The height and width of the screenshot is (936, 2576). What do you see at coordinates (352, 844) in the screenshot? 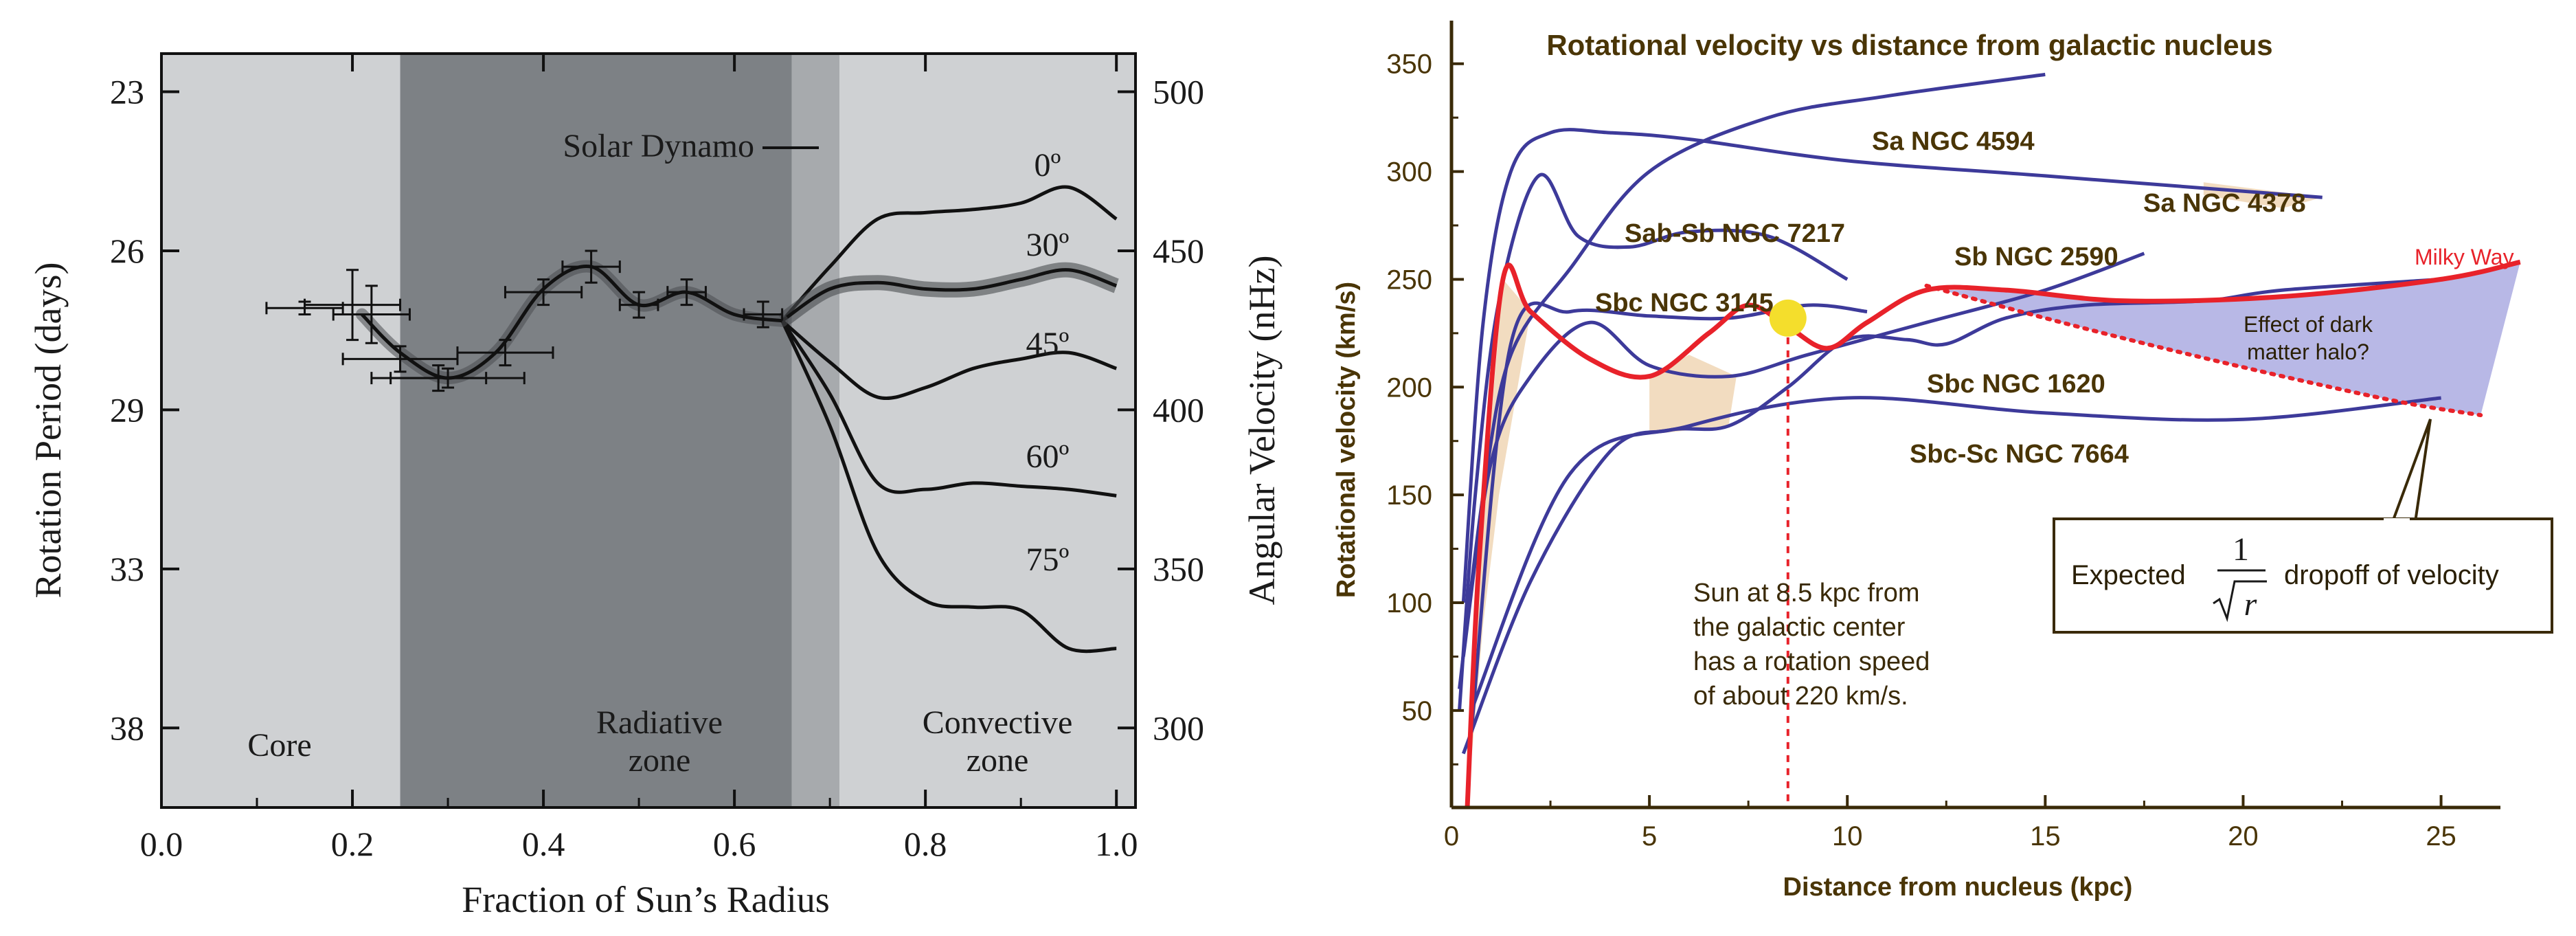
I see `sun-x-tick-label: 0.2` at bounding box center [352, 844].